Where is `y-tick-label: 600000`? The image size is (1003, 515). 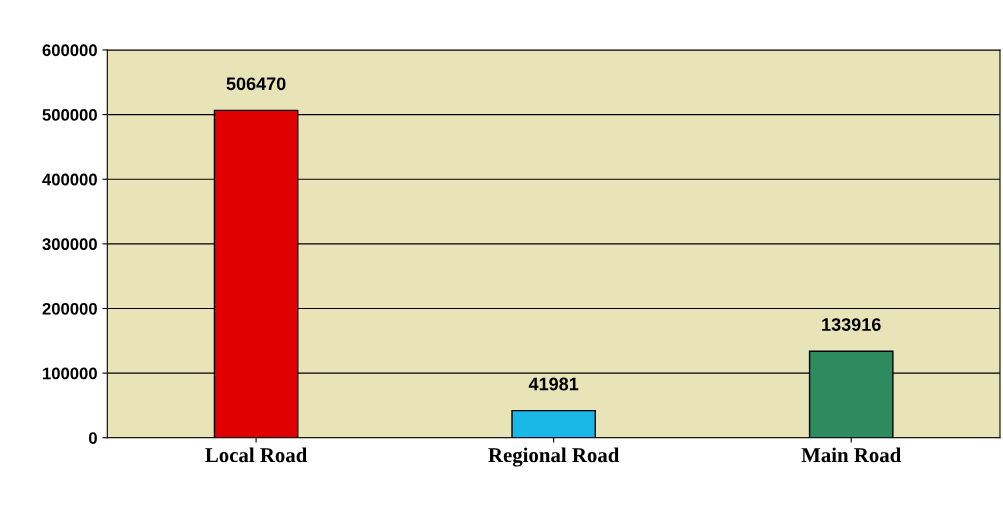
y-tick-label: 600000 is located at coordinates (69, 50).